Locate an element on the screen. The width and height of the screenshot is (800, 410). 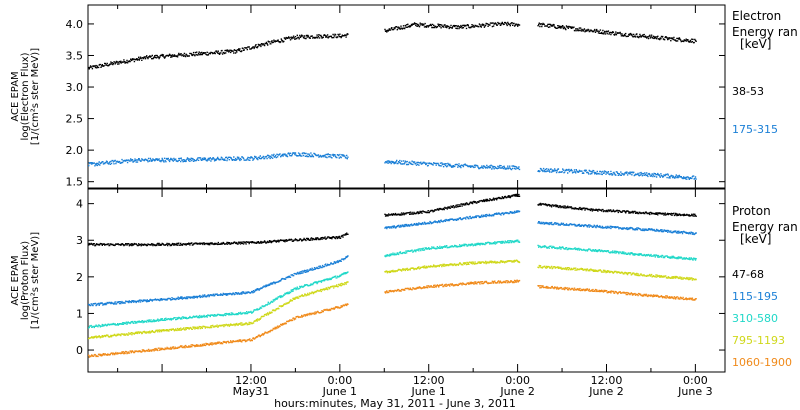
legend-entry: 47-68 is located at coordinates (748, 274).